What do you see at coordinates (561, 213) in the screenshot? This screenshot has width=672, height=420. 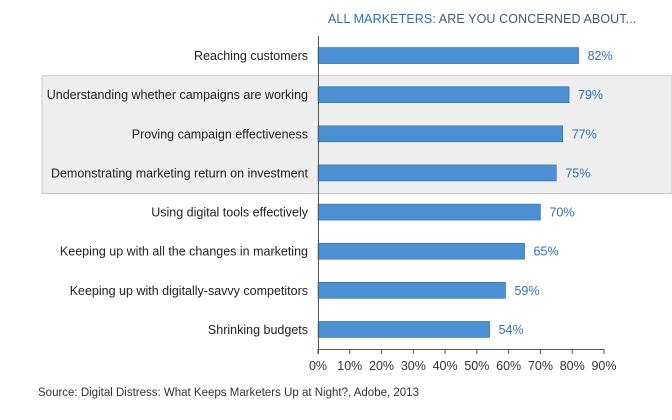 I see `value-label: 70%` at bounding box center [561, 213].